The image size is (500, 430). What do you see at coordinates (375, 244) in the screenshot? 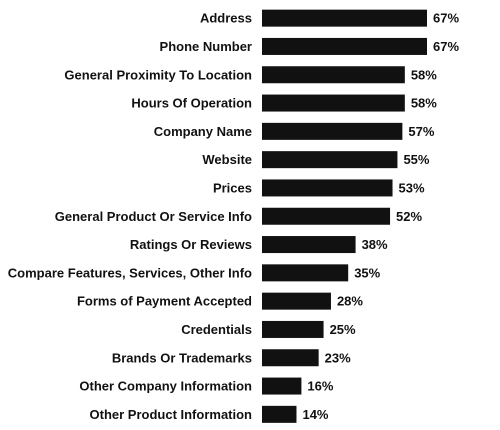
I see `value-label: 38%` at bounding box center [375, 244].